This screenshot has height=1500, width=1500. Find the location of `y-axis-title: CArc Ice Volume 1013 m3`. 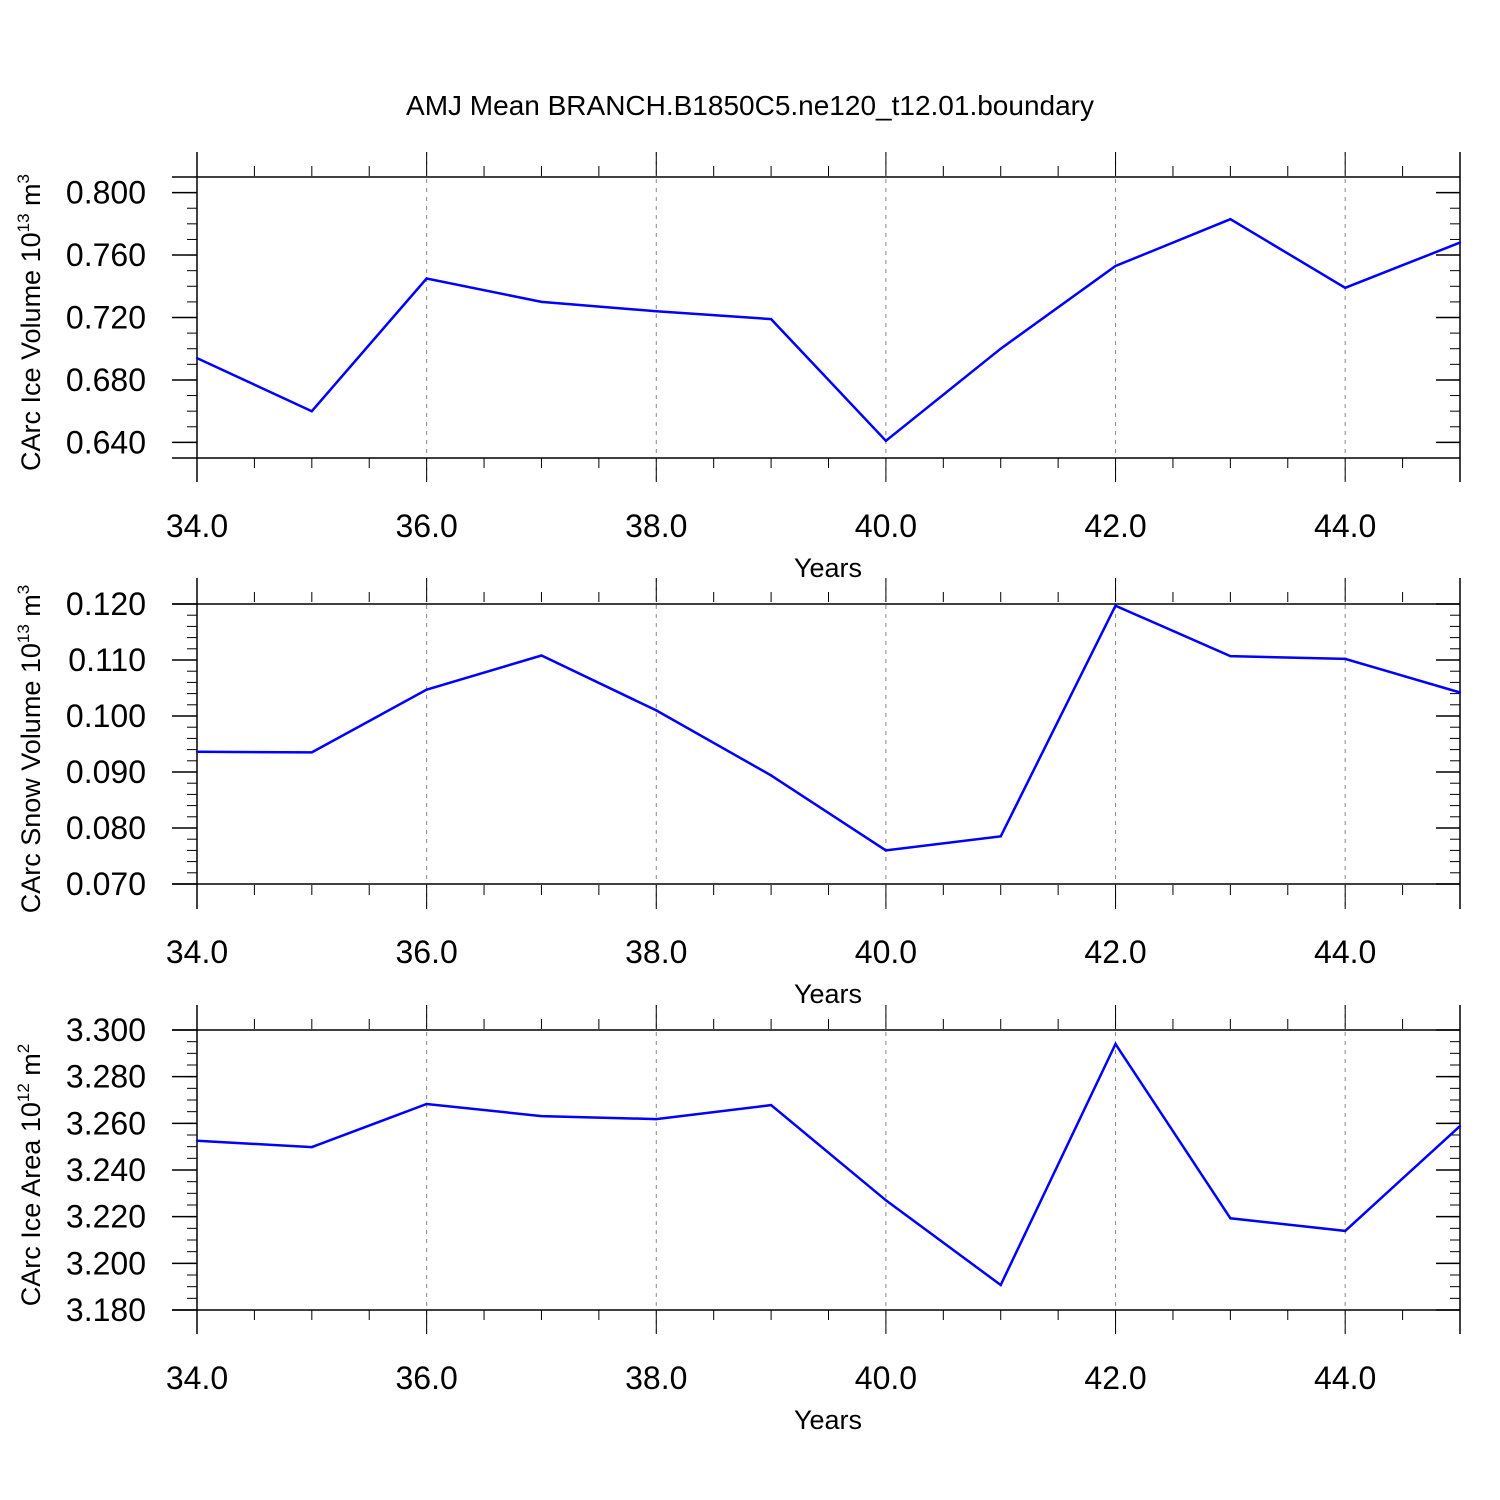

y-axis-title: CArc Ice Volume 1013 m3 is located at coordinates (30, 322).